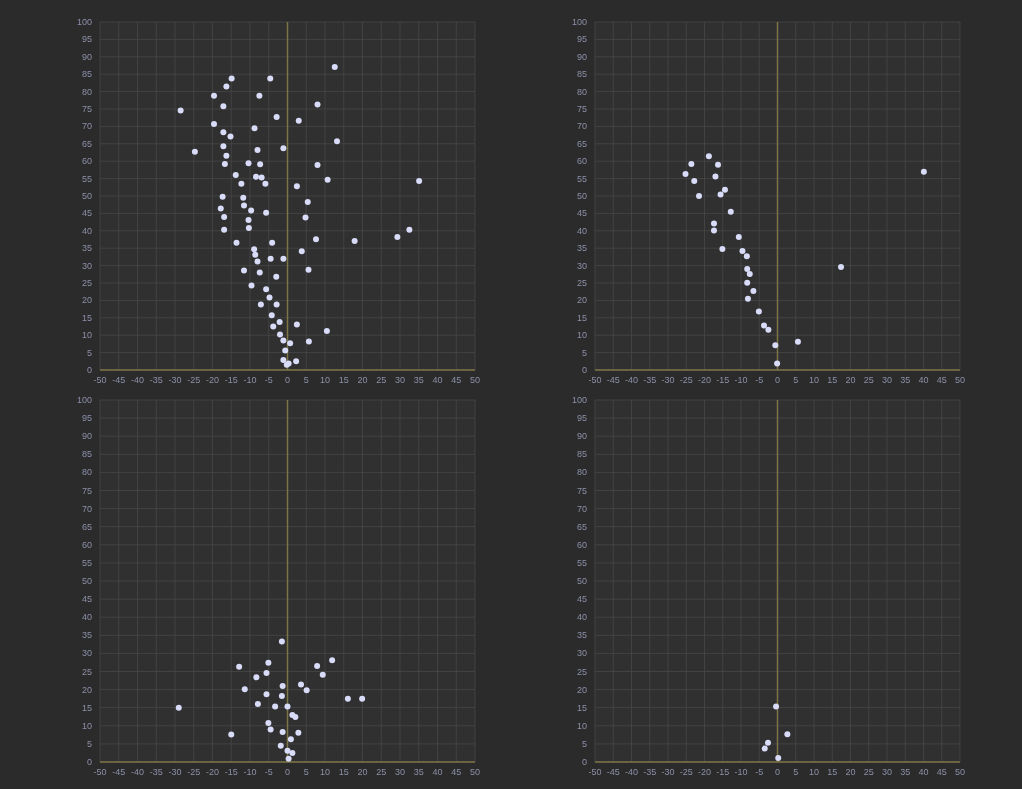  I want to click on x-tick-label: 15, so click(832, 380).